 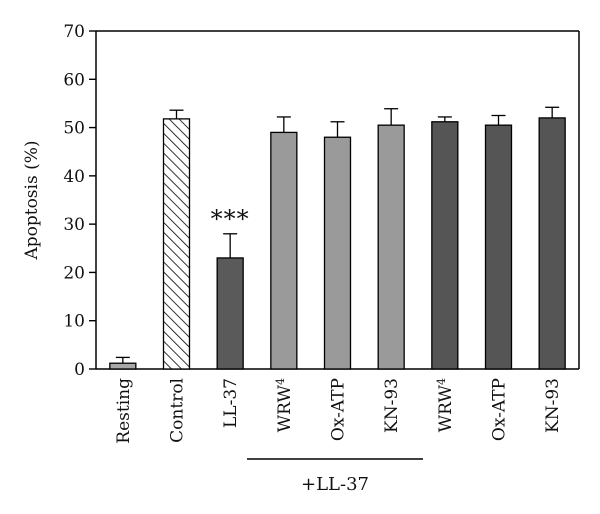 I want to click on x-tick-label-superscript-7: 4, so click(x=441, y=381).